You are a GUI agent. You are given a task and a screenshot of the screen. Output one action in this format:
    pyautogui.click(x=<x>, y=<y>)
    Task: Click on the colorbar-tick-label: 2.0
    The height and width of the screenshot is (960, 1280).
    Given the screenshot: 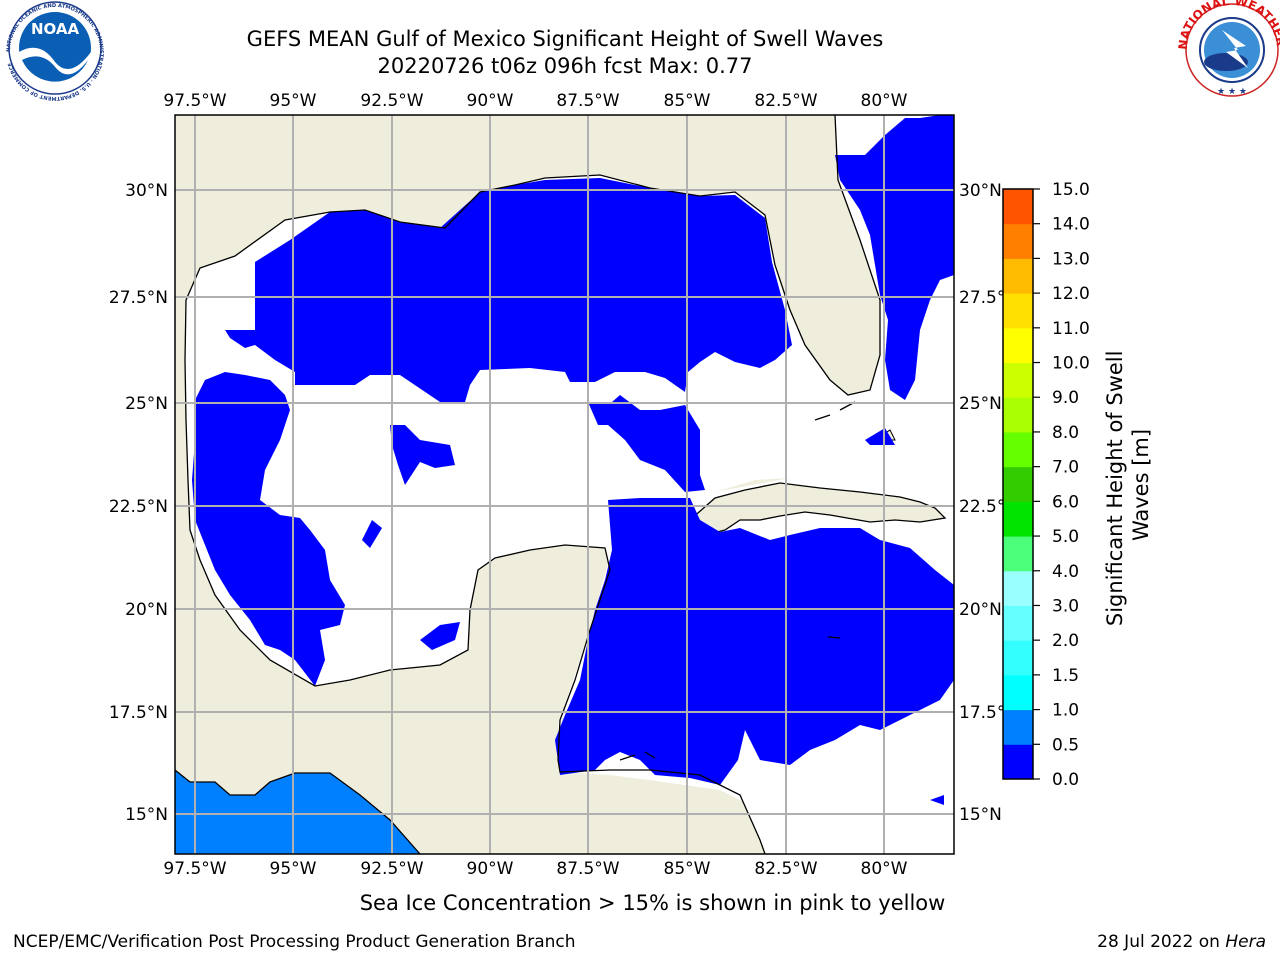 What is the action you would take?
    pyautogui.click(x=1065, y=641)
    